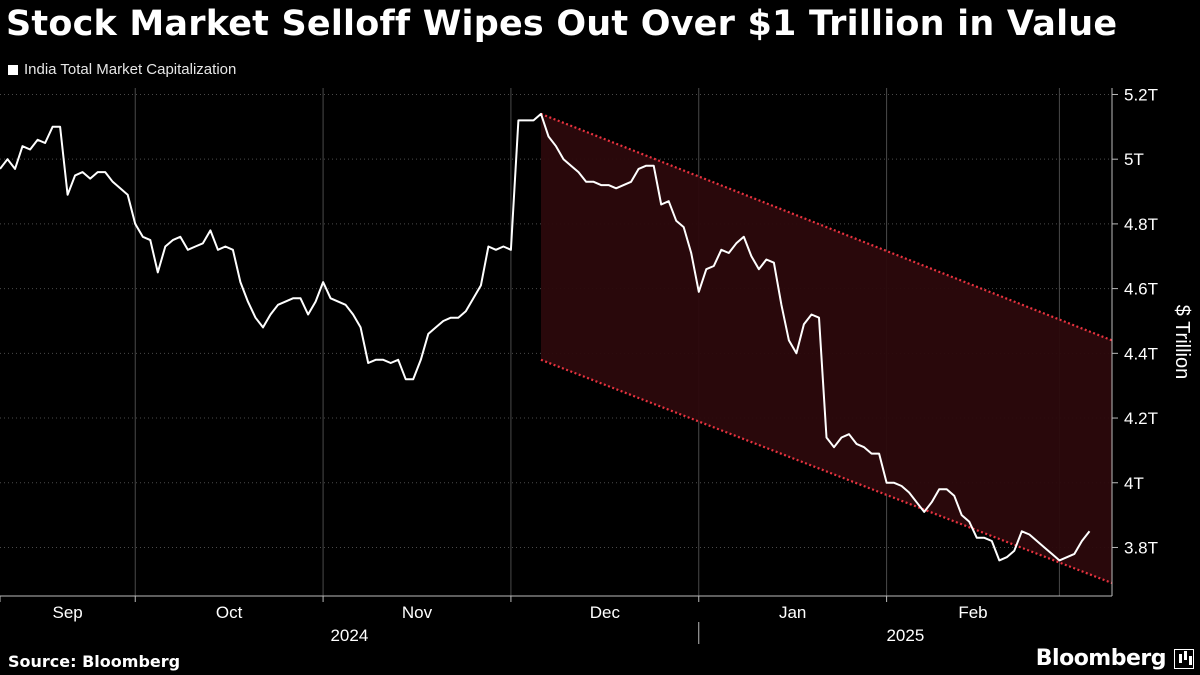 The image size is (1200, 675). What do you see at coordinates (1141, 94) in the screenshot?
I see `y-tick-label: 5.2T` at bounding box center [1141, 94].